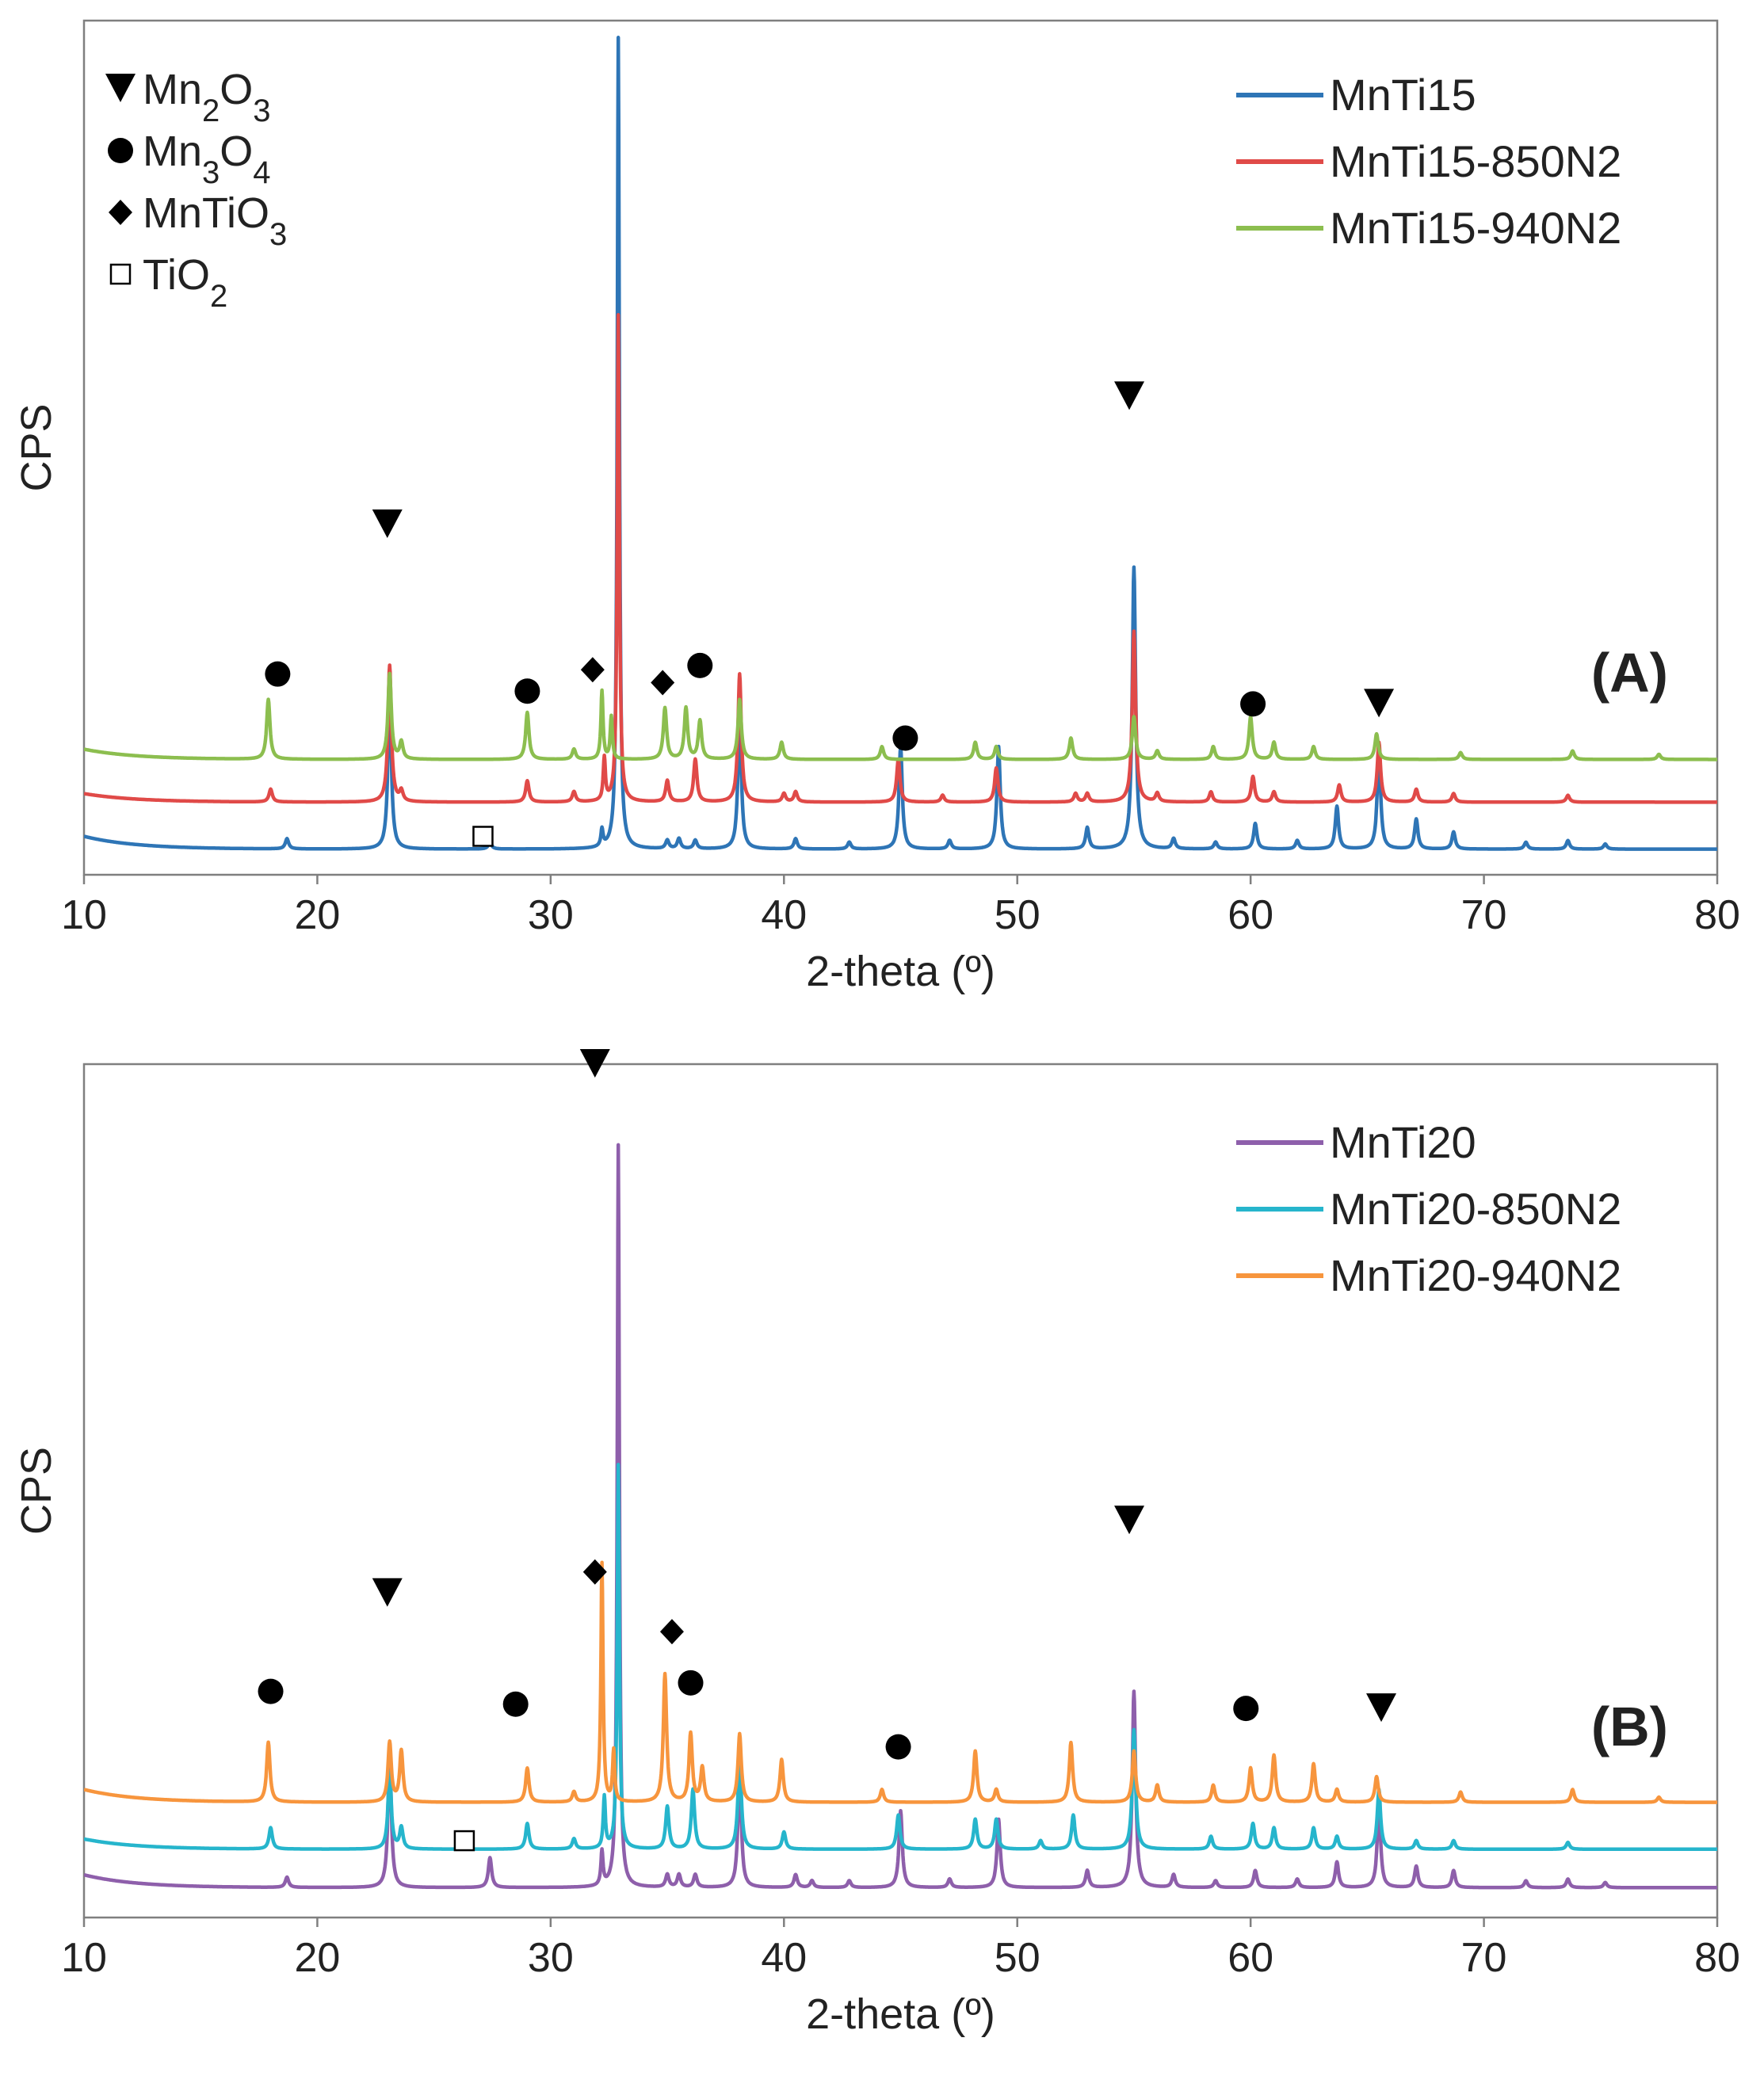  Describe the element at coordinates (1475, 1209) in the screenshot. I see `legend-label: MnTi20-850N2` at that location.